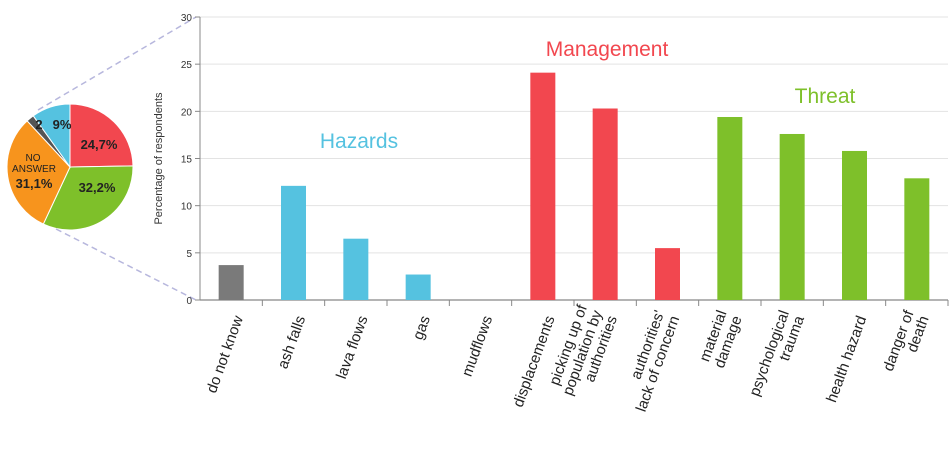 The height and width of the screenshot is (457, 951). What do you see at coordinates (582, 352) in the screenshot?
I see `x-tick-label: picking up ofpopulation byauthorities` at bounding box center [582, 352].